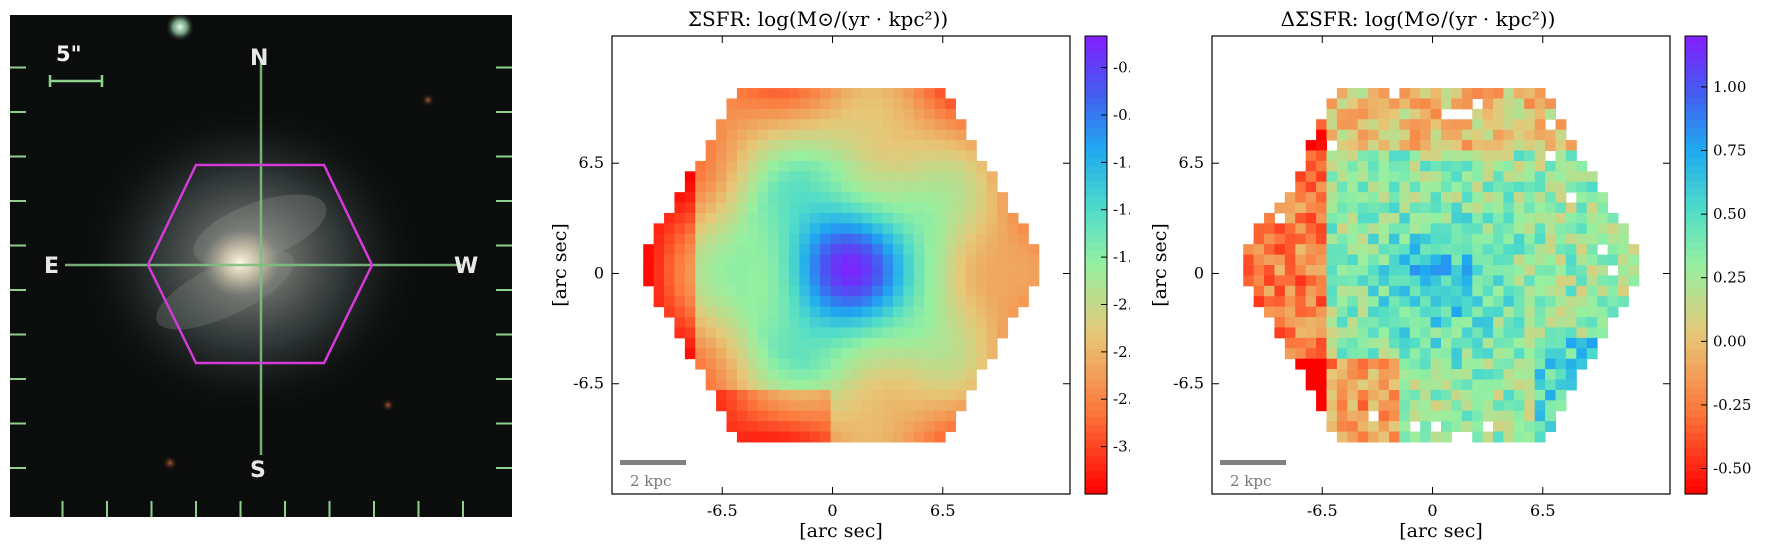 The width and height of the screenshot is (1772, 550). Describe the element at coordinates (1732, 469) in the screenshot. I see `colorbar-tick-label: -0.50` at that location.